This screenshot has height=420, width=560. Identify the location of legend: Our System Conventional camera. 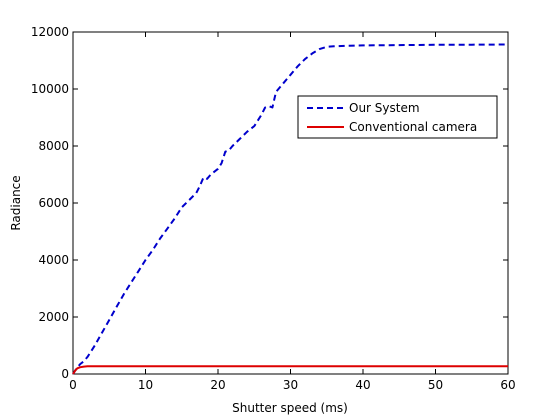
(397, 117).